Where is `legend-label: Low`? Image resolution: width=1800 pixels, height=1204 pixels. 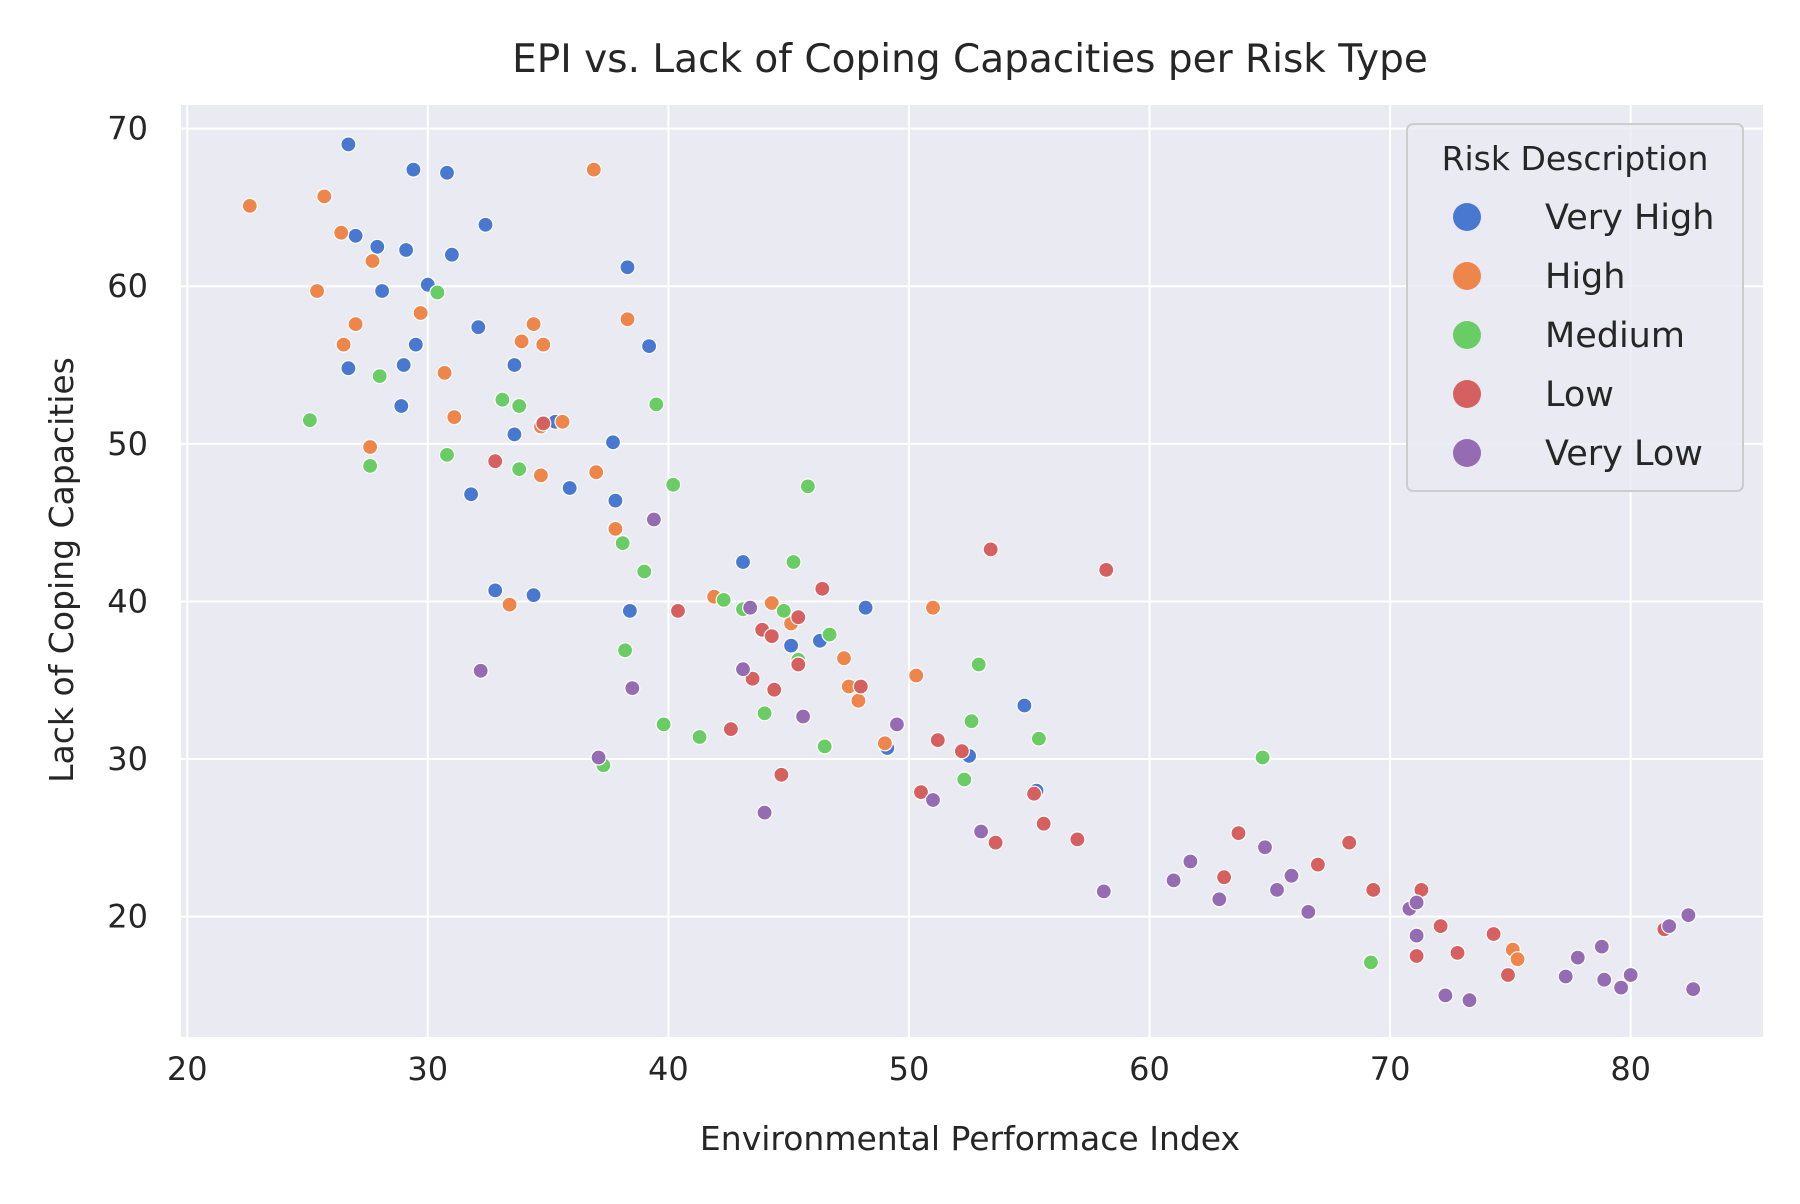 legend-label: Low is located at coordinates (1579, 395).